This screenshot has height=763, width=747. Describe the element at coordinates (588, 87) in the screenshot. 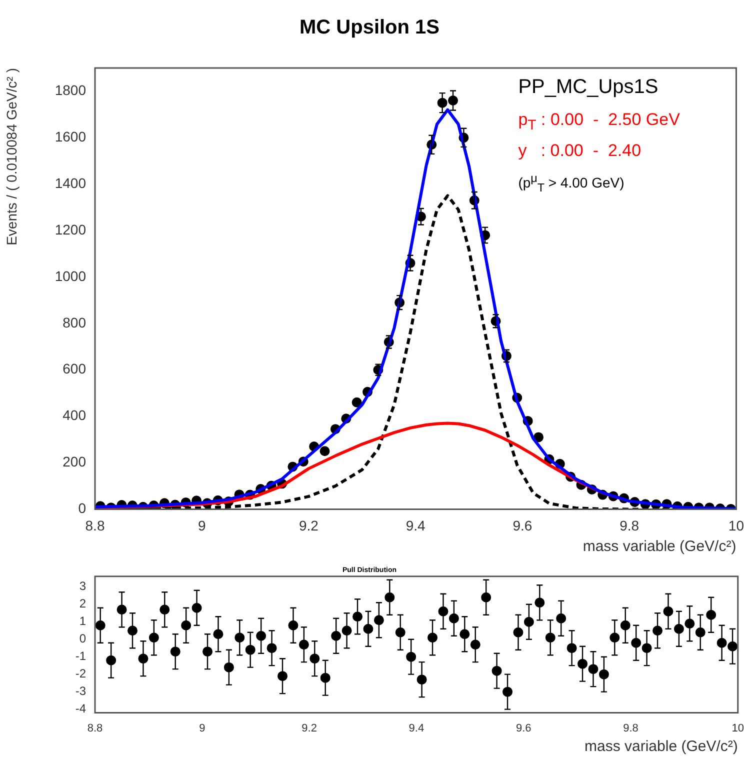

I see `annotation: PP_MC_Ups1S` at that location.